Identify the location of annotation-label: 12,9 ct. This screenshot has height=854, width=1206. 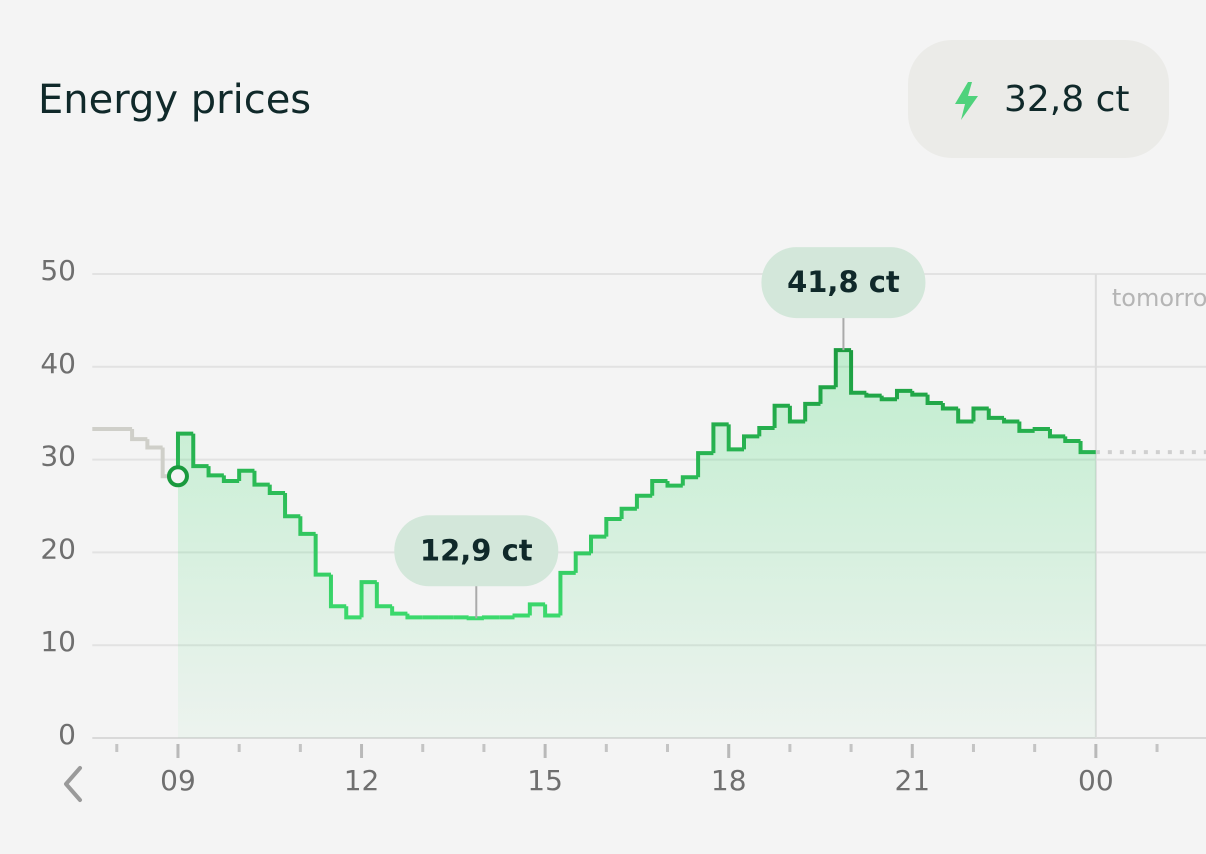
(476, 550).